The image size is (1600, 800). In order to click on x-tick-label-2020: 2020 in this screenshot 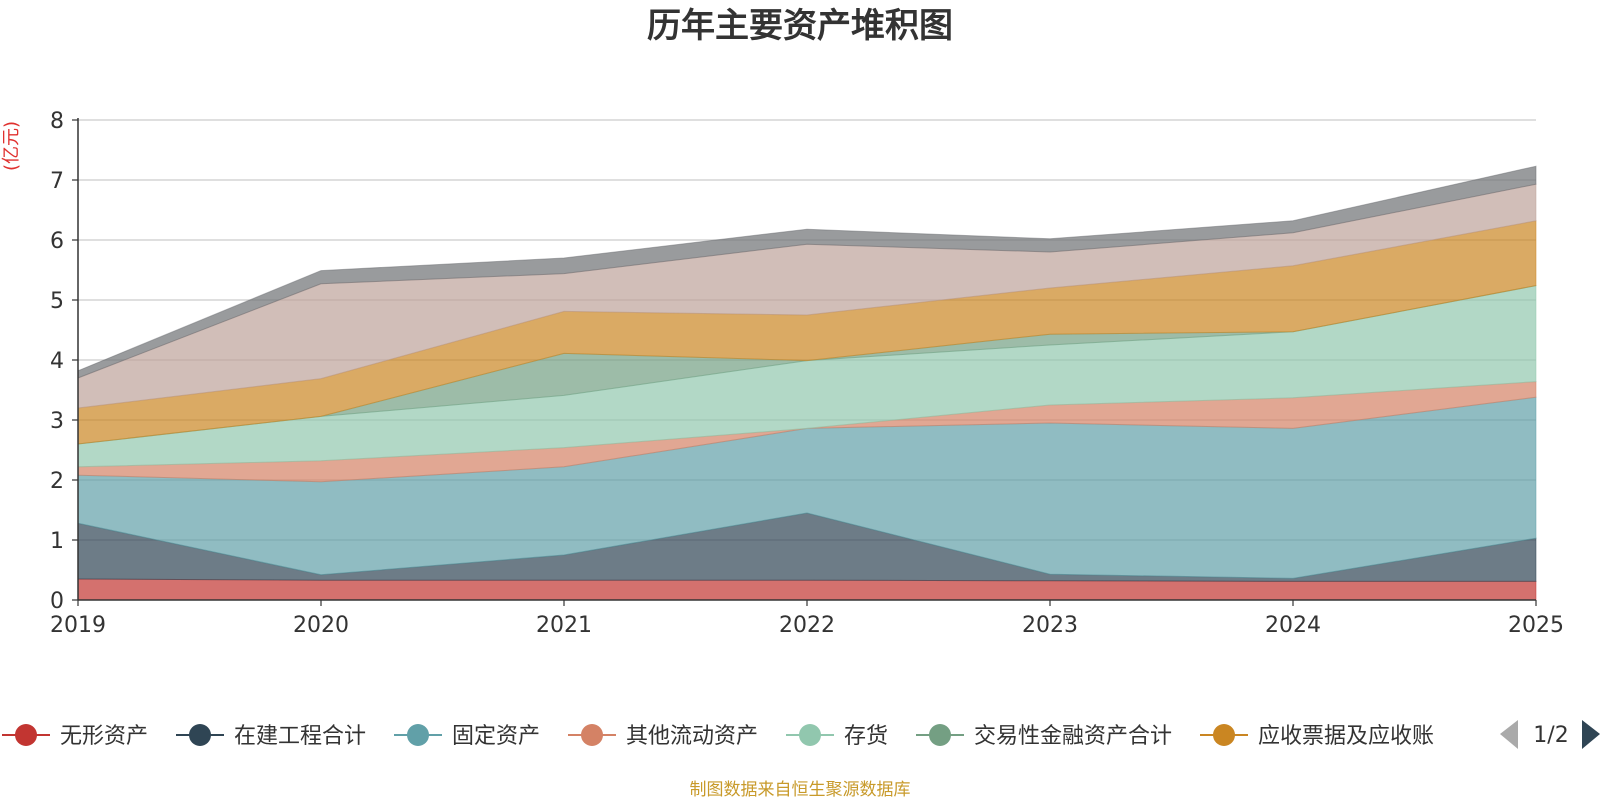, I will do `click(321, 625)`.